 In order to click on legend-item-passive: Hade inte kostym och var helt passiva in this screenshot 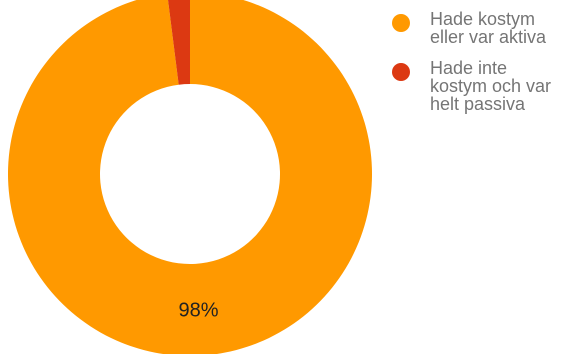, I will do `click(484, 86)`.